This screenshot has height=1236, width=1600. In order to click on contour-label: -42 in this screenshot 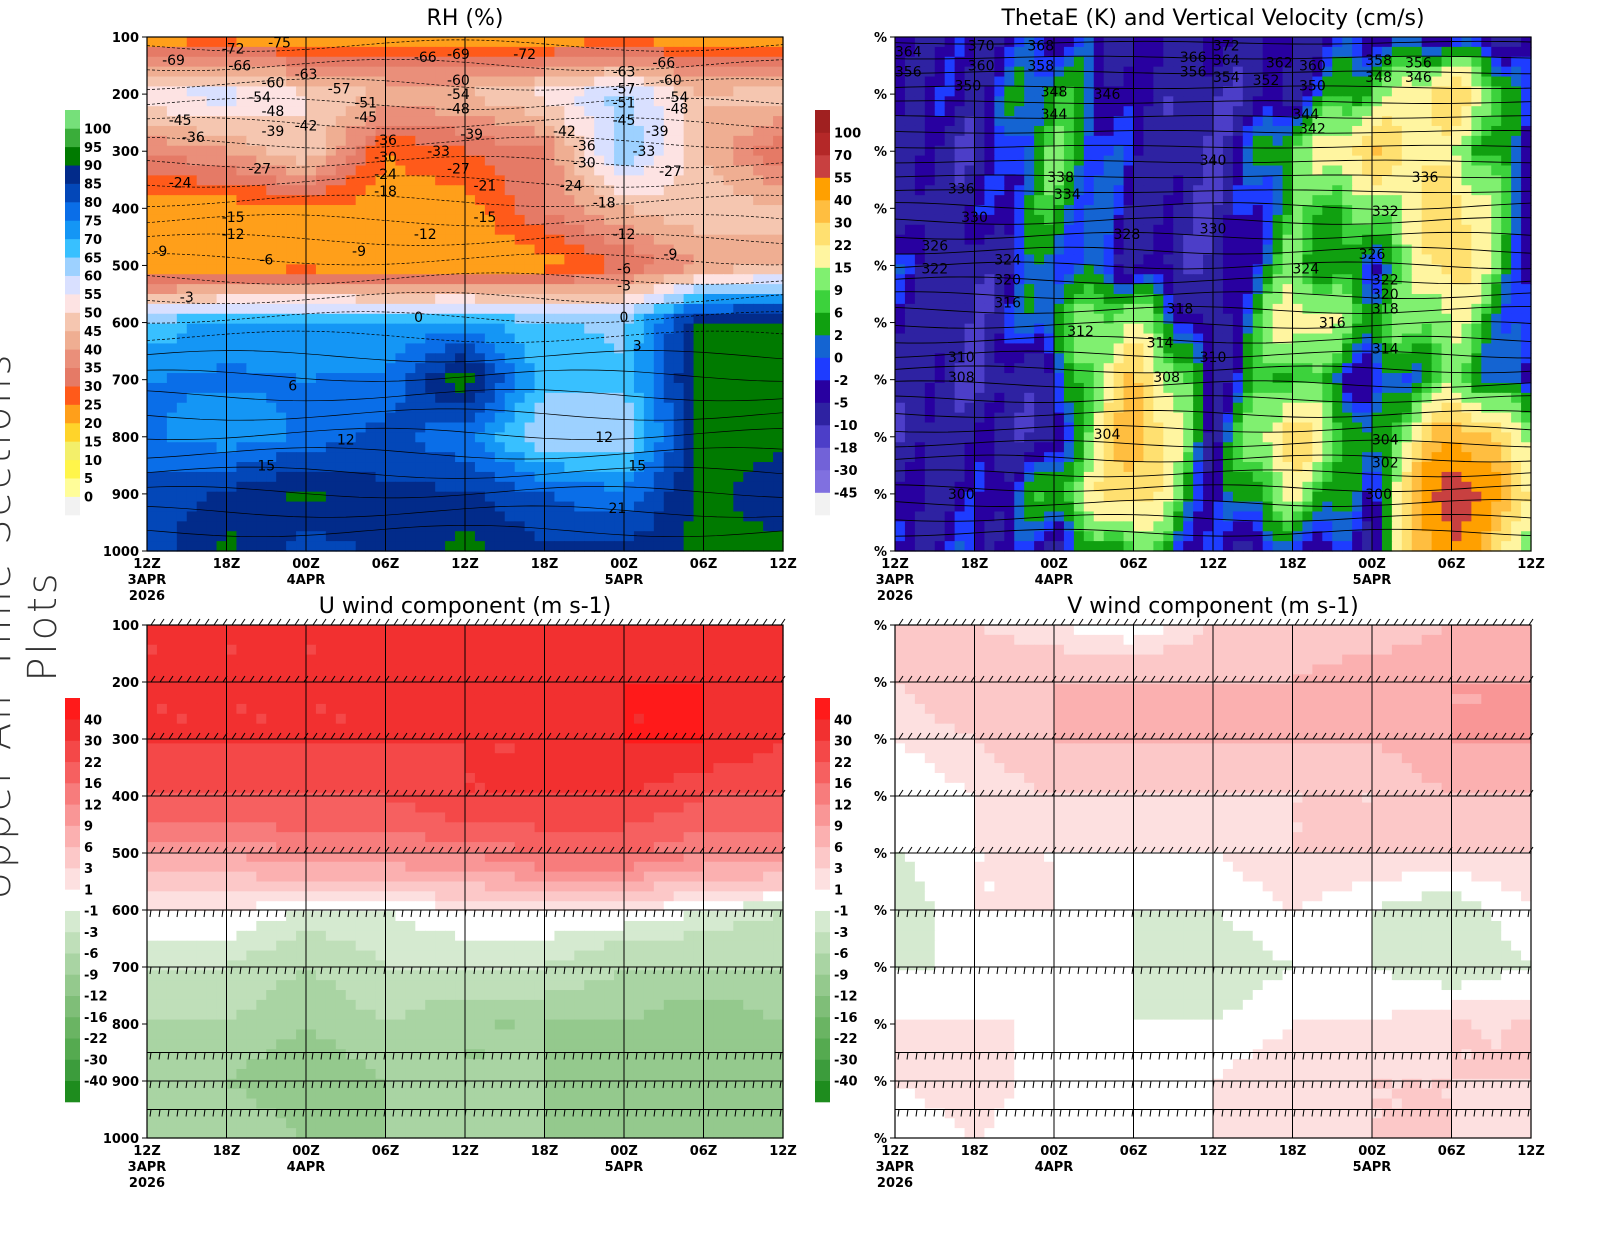, I will do `click(306, 127)`.